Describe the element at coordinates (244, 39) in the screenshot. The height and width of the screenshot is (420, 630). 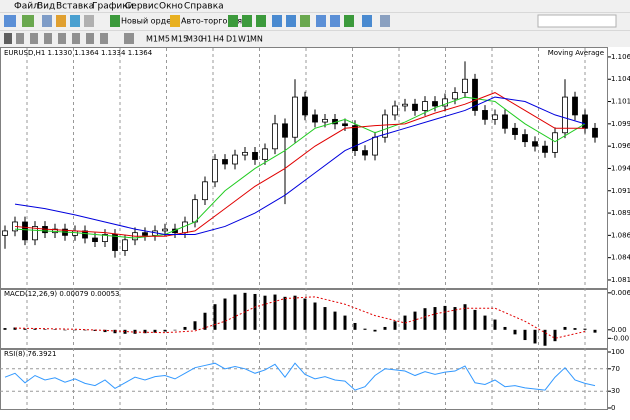
I see `timeframe-button: W1` at that location.